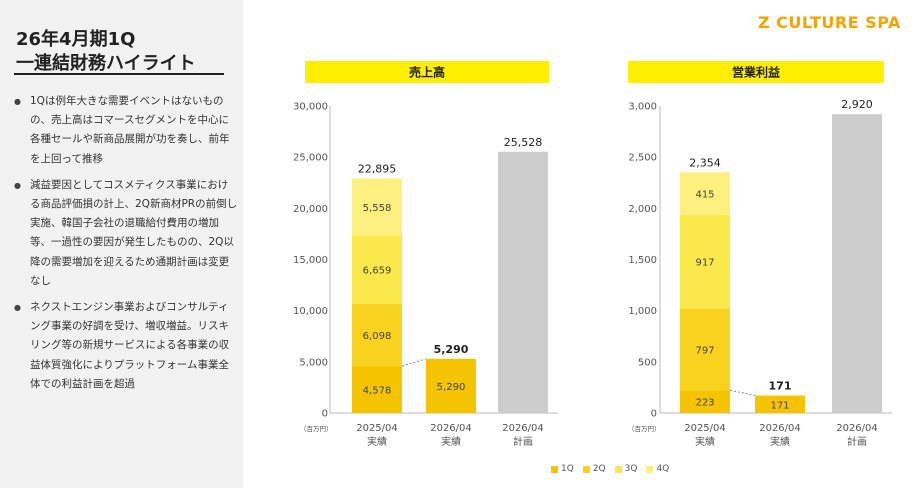  What do you see at coordinates (310, 311) in the screenshot?
I see `y-tick-label: 10,000` at bounding box center [310, 311].